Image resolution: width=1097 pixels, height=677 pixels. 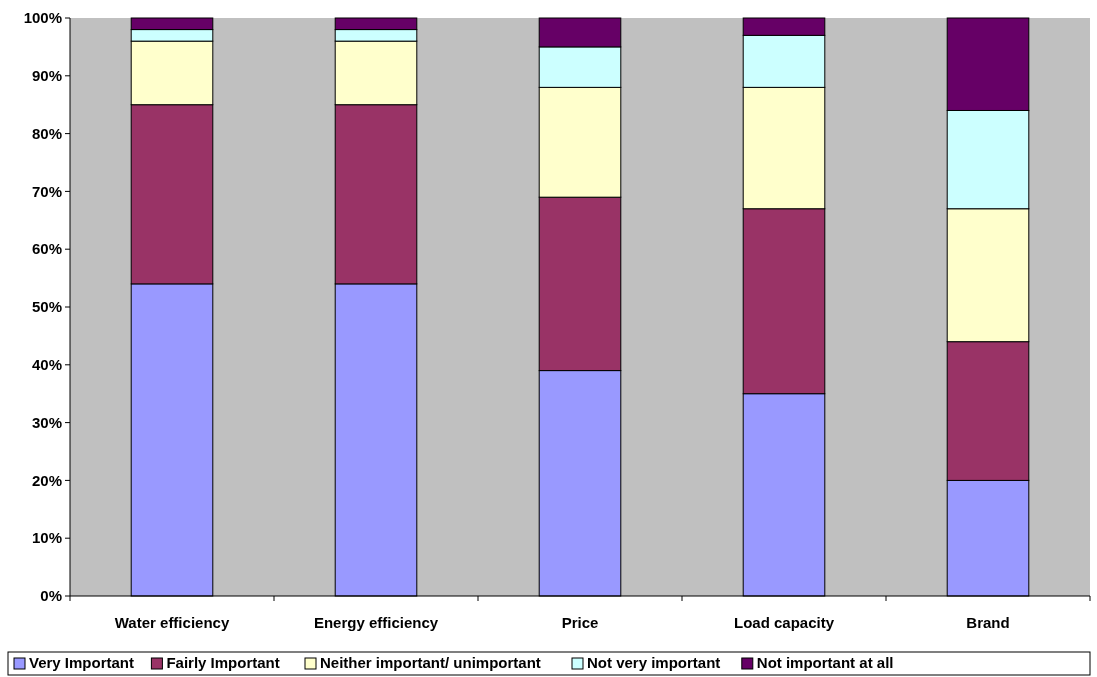 I want to click on y-tick-label: 0%, so click(x=51, y=596).